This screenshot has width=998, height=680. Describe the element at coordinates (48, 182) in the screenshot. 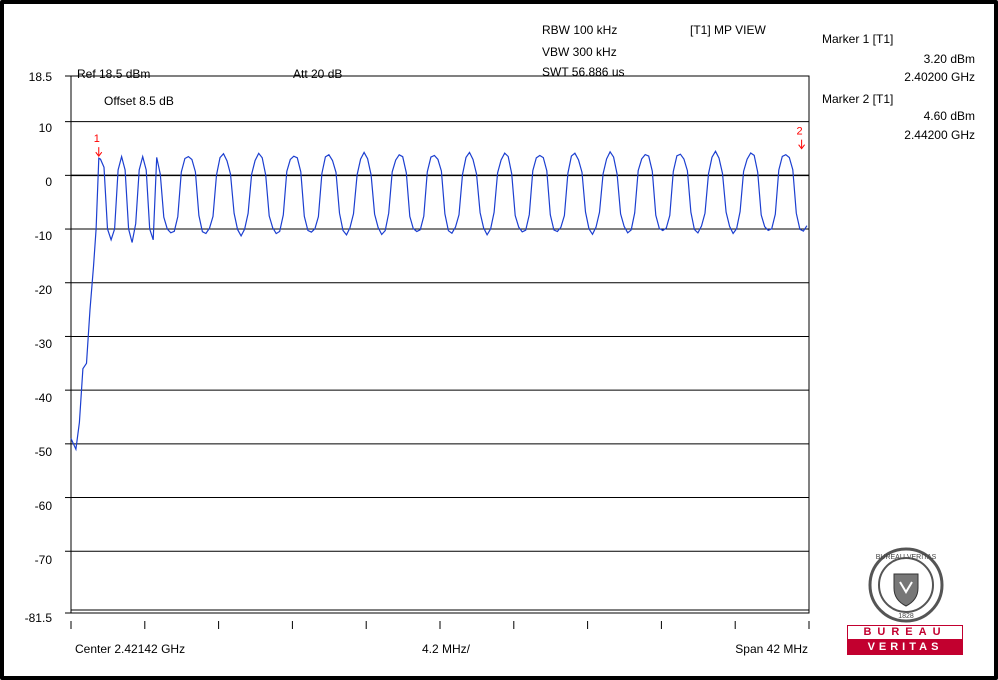

I see `y-tick-label: 0` at that location.